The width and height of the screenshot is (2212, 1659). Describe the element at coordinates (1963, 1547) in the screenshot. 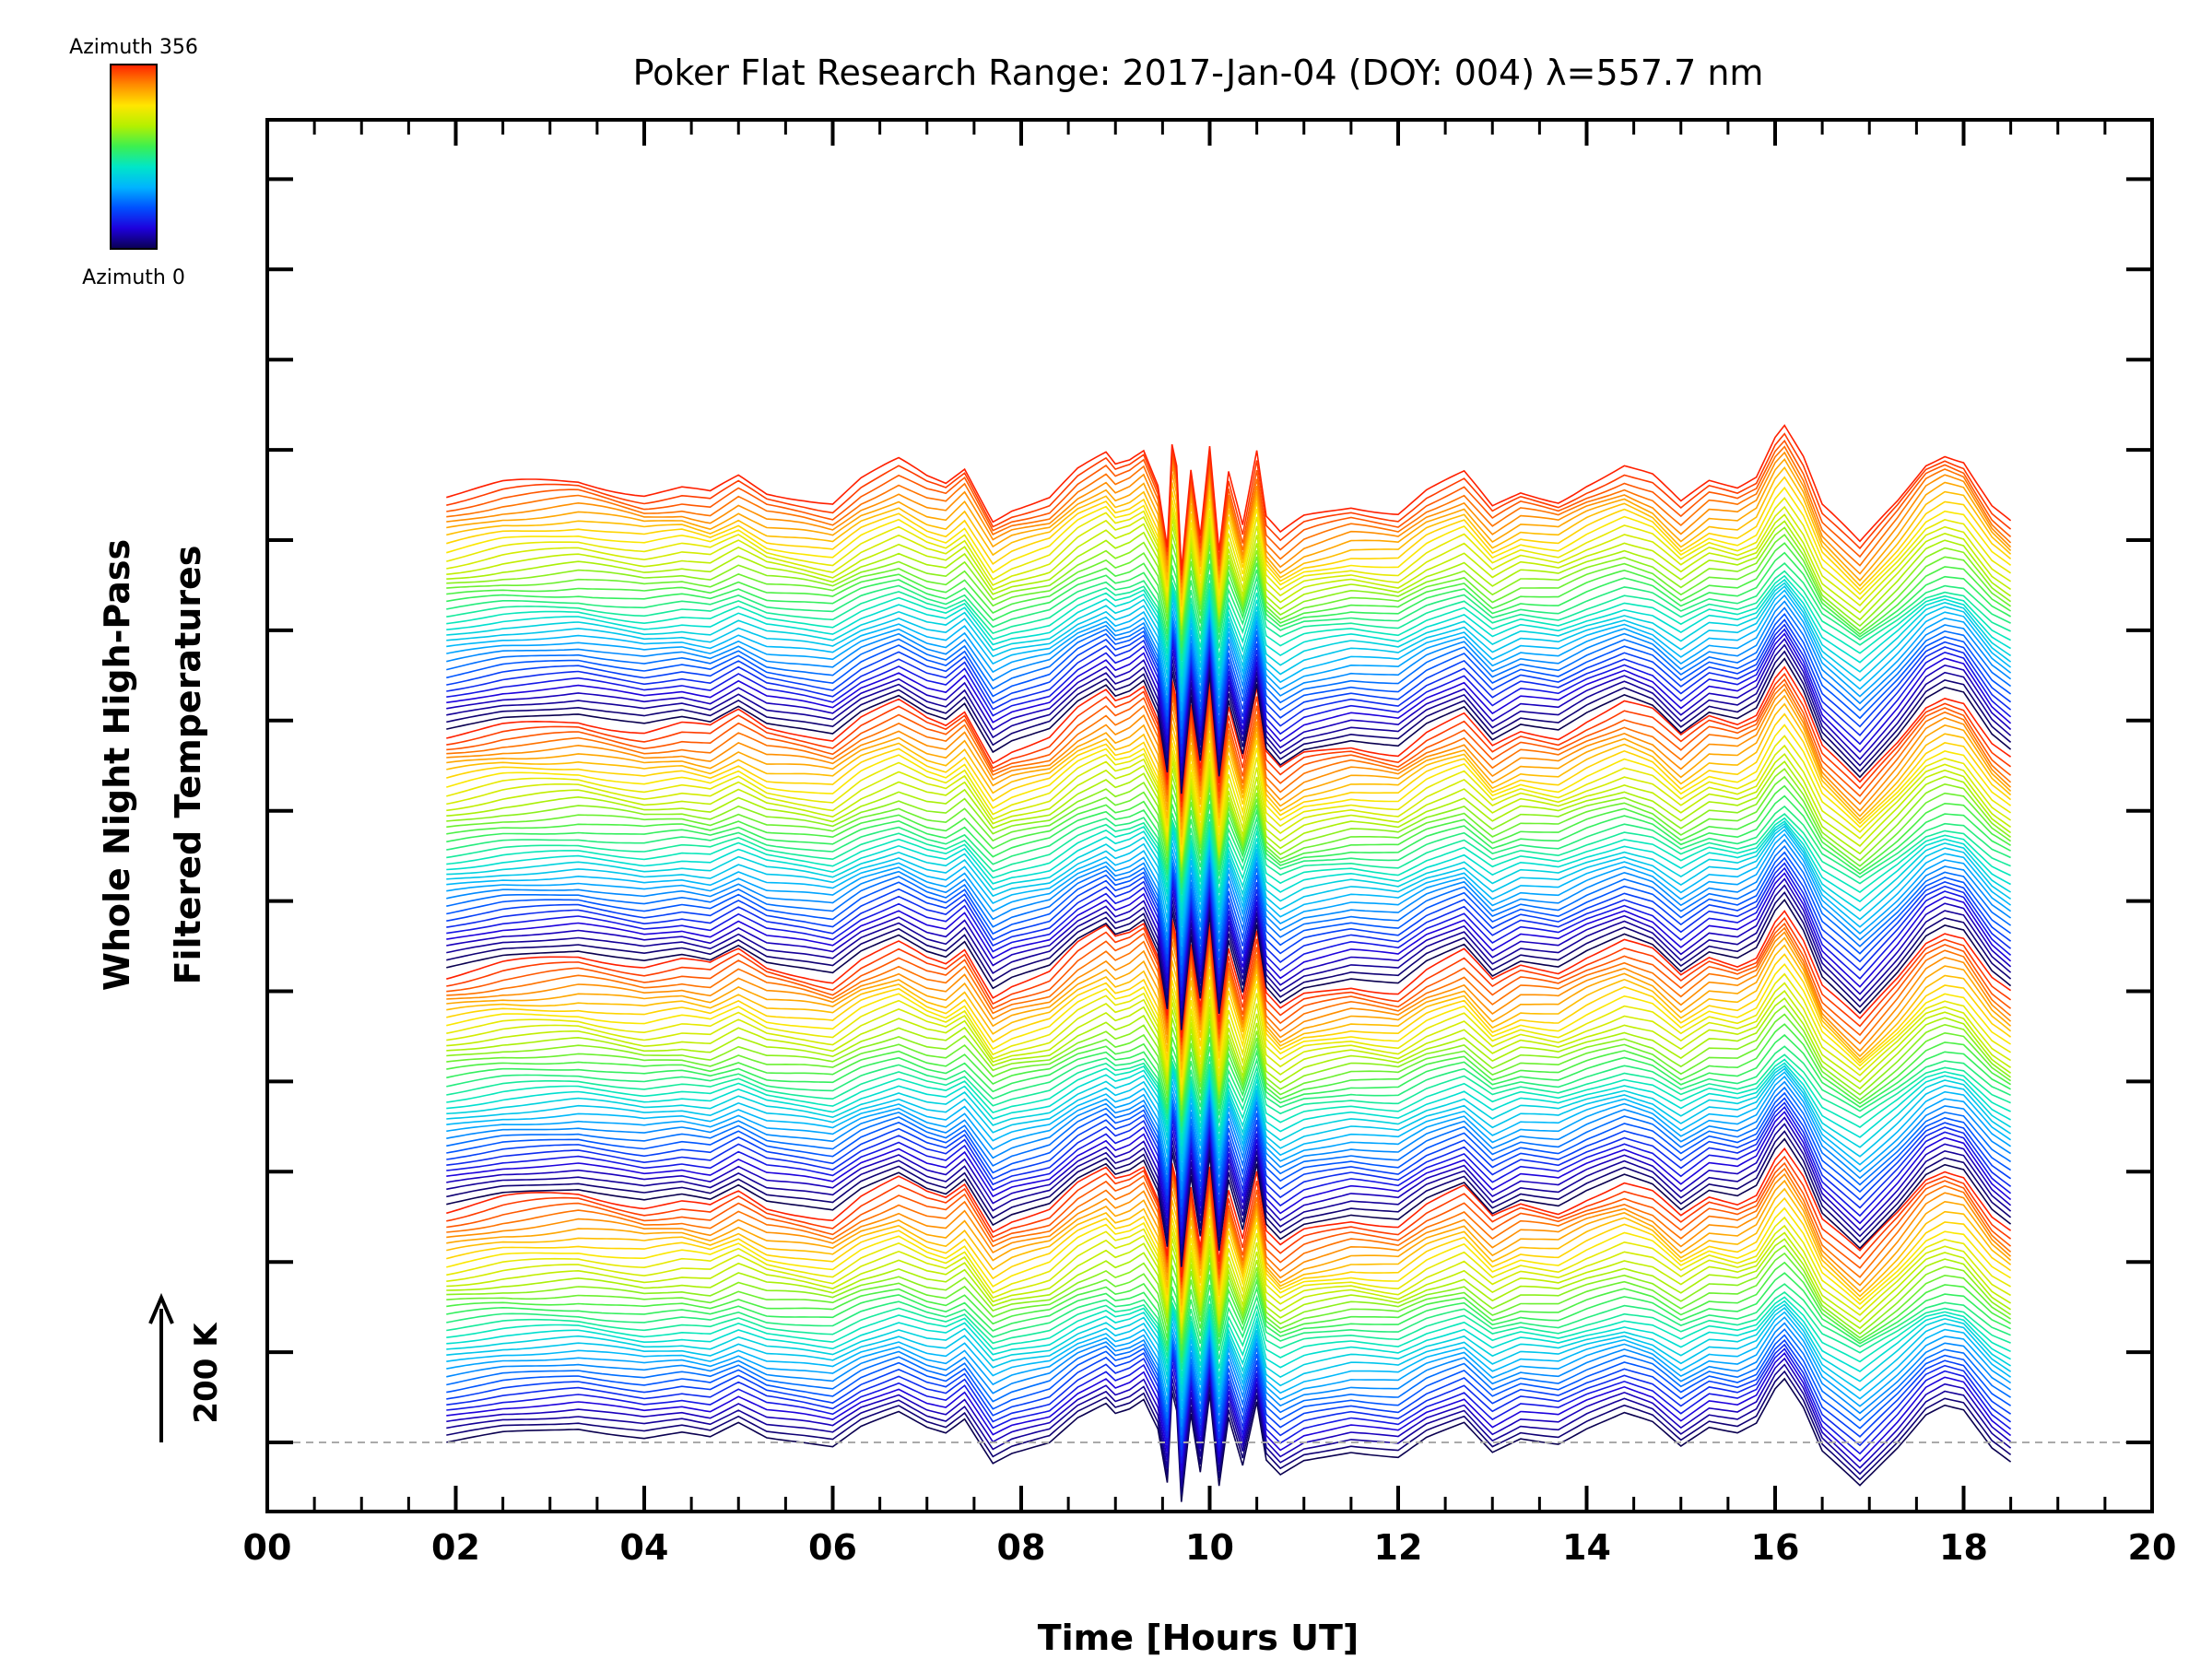

I see `x-tick-label: 18` at that location.